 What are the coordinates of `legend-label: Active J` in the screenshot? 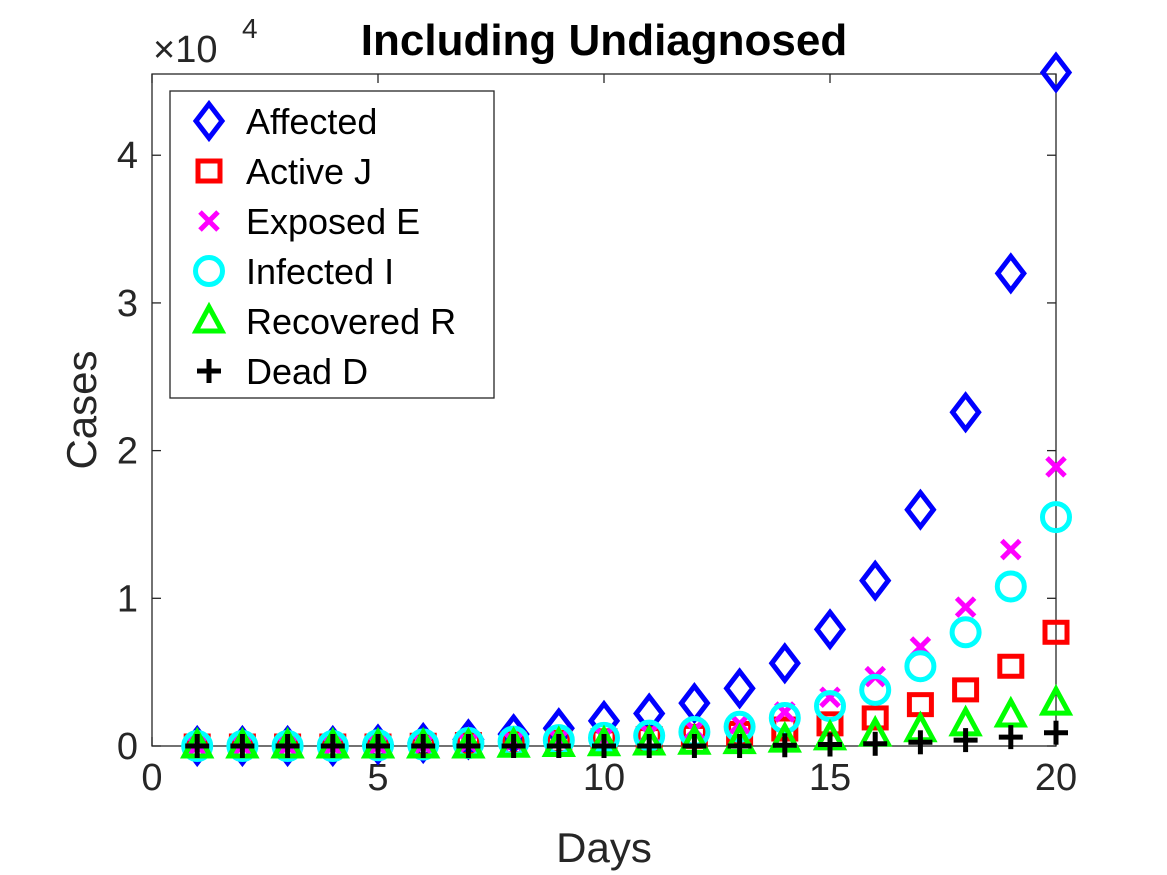 It's located at (309, 171).